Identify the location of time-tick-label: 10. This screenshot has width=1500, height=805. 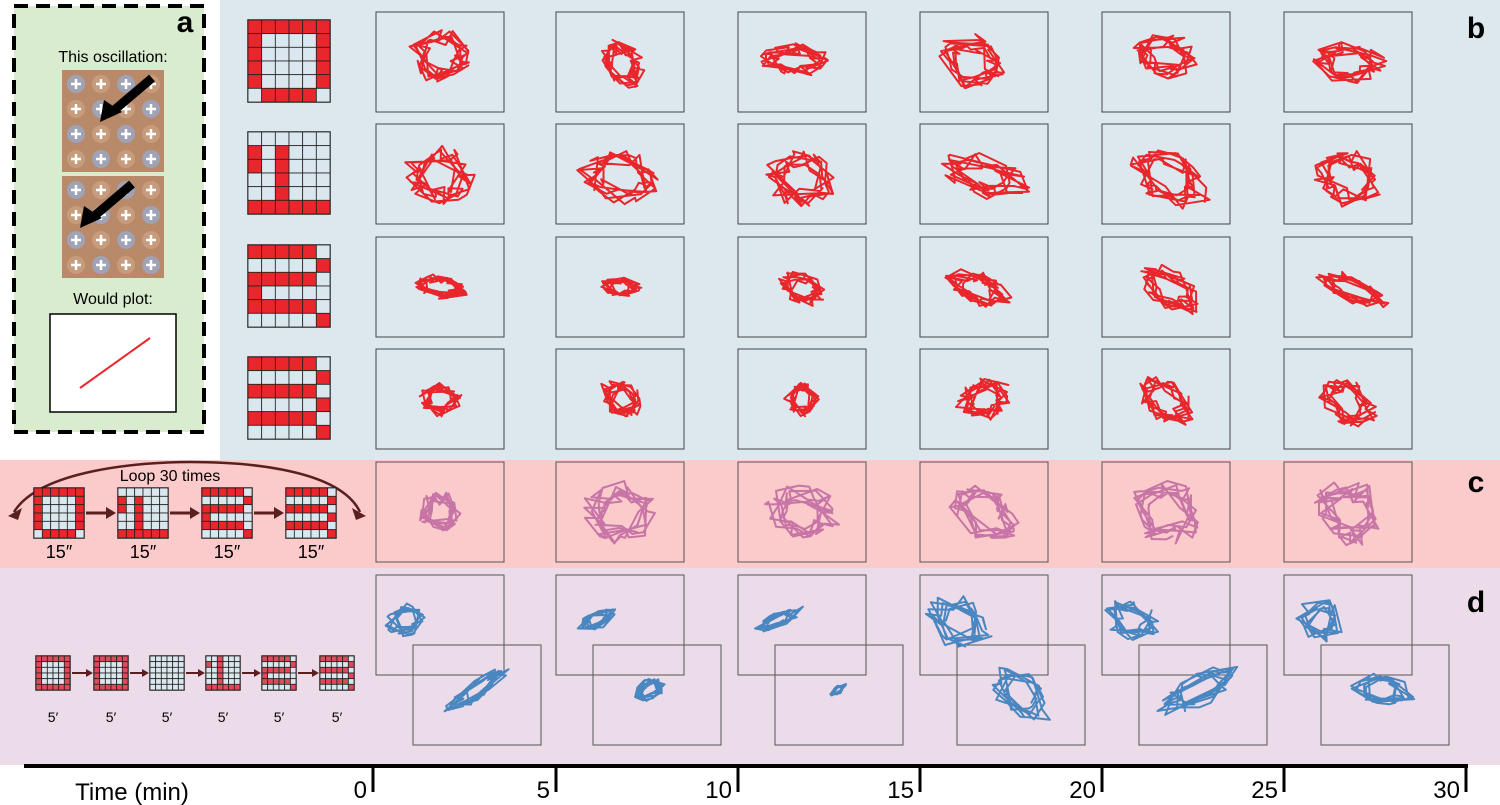
(718, 790).